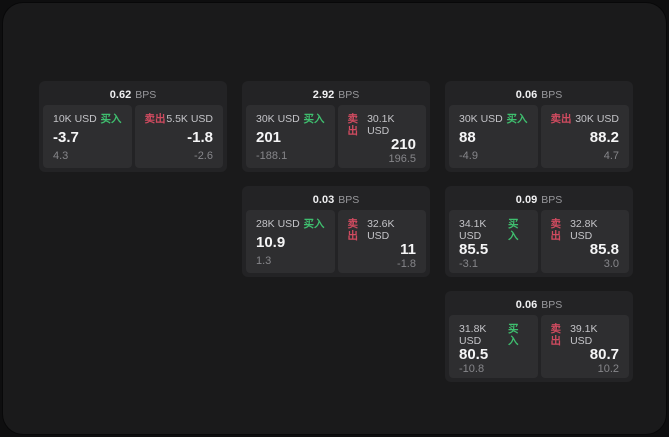 This screenshot has height=437, width=669. I want to click on sell-sub-value: 4.7, so click(611, 156).